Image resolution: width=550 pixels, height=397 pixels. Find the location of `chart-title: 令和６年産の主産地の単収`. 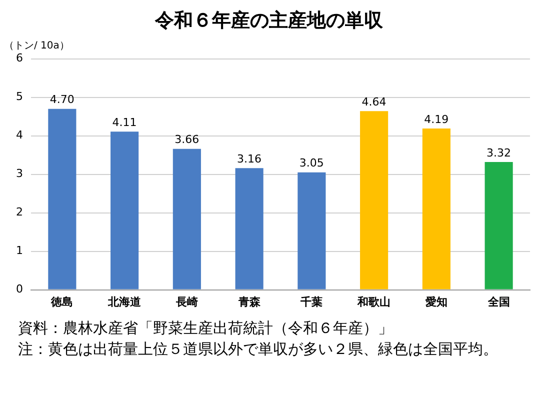

chart-title: 令和６年産の主産地の単収 is located at coordinates (269, 20).